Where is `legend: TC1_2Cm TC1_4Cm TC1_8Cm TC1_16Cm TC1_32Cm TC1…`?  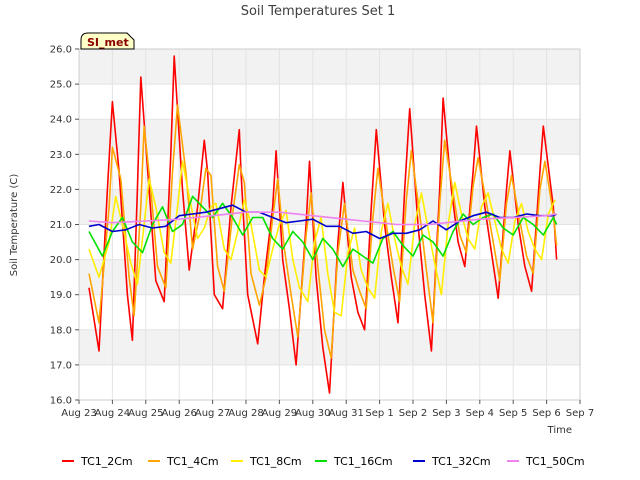 legend: TC1_2Cm TC1_4Cm TC1_8Cm TC1_16Cm TC1_32Cm TC1… is located at coordinates (323, 461).